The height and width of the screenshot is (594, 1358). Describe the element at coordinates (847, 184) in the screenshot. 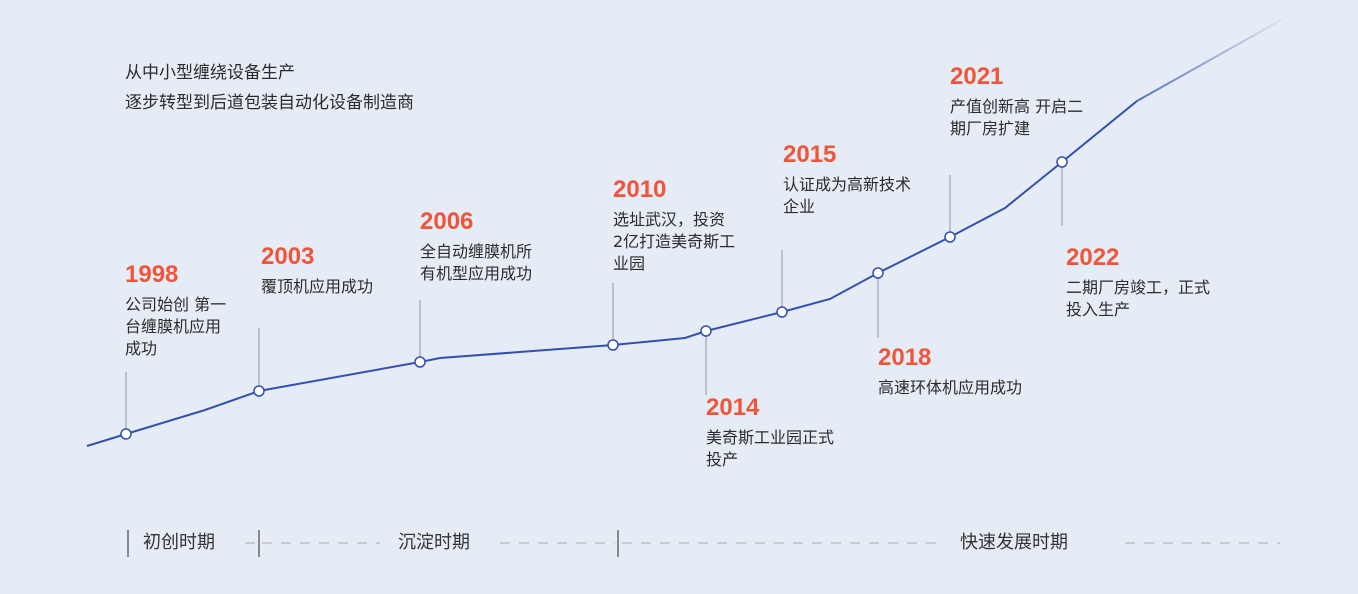

I see `description-line: 认证成为高新技术` at that location.